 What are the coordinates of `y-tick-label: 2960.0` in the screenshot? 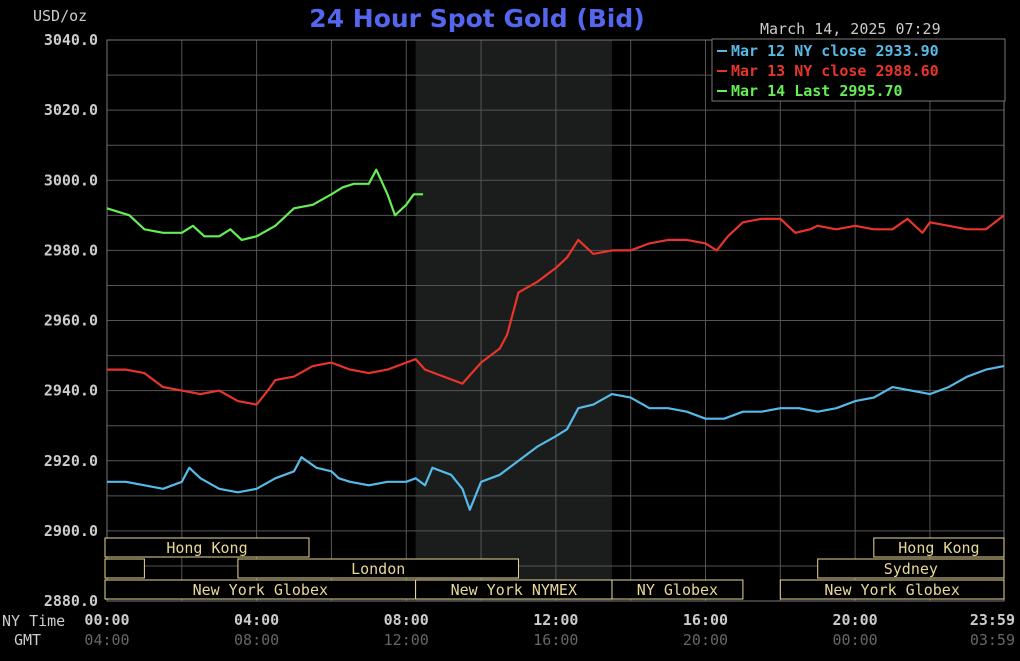 It's located at (71, 321).